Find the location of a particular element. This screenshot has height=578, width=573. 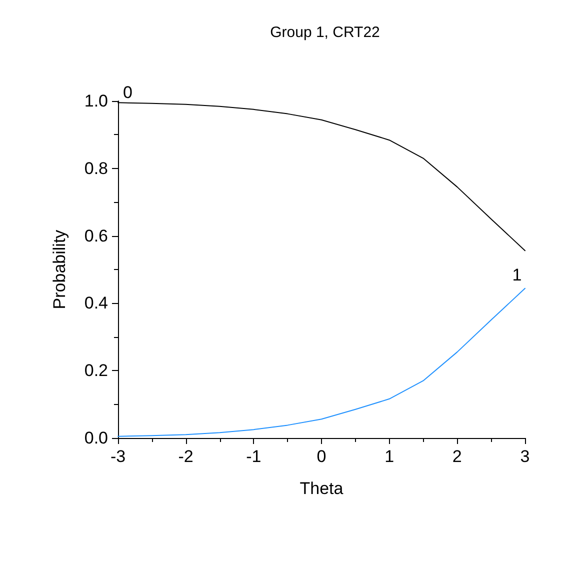

y-tick-label: 0.4 is located at coordinates (96, 303).